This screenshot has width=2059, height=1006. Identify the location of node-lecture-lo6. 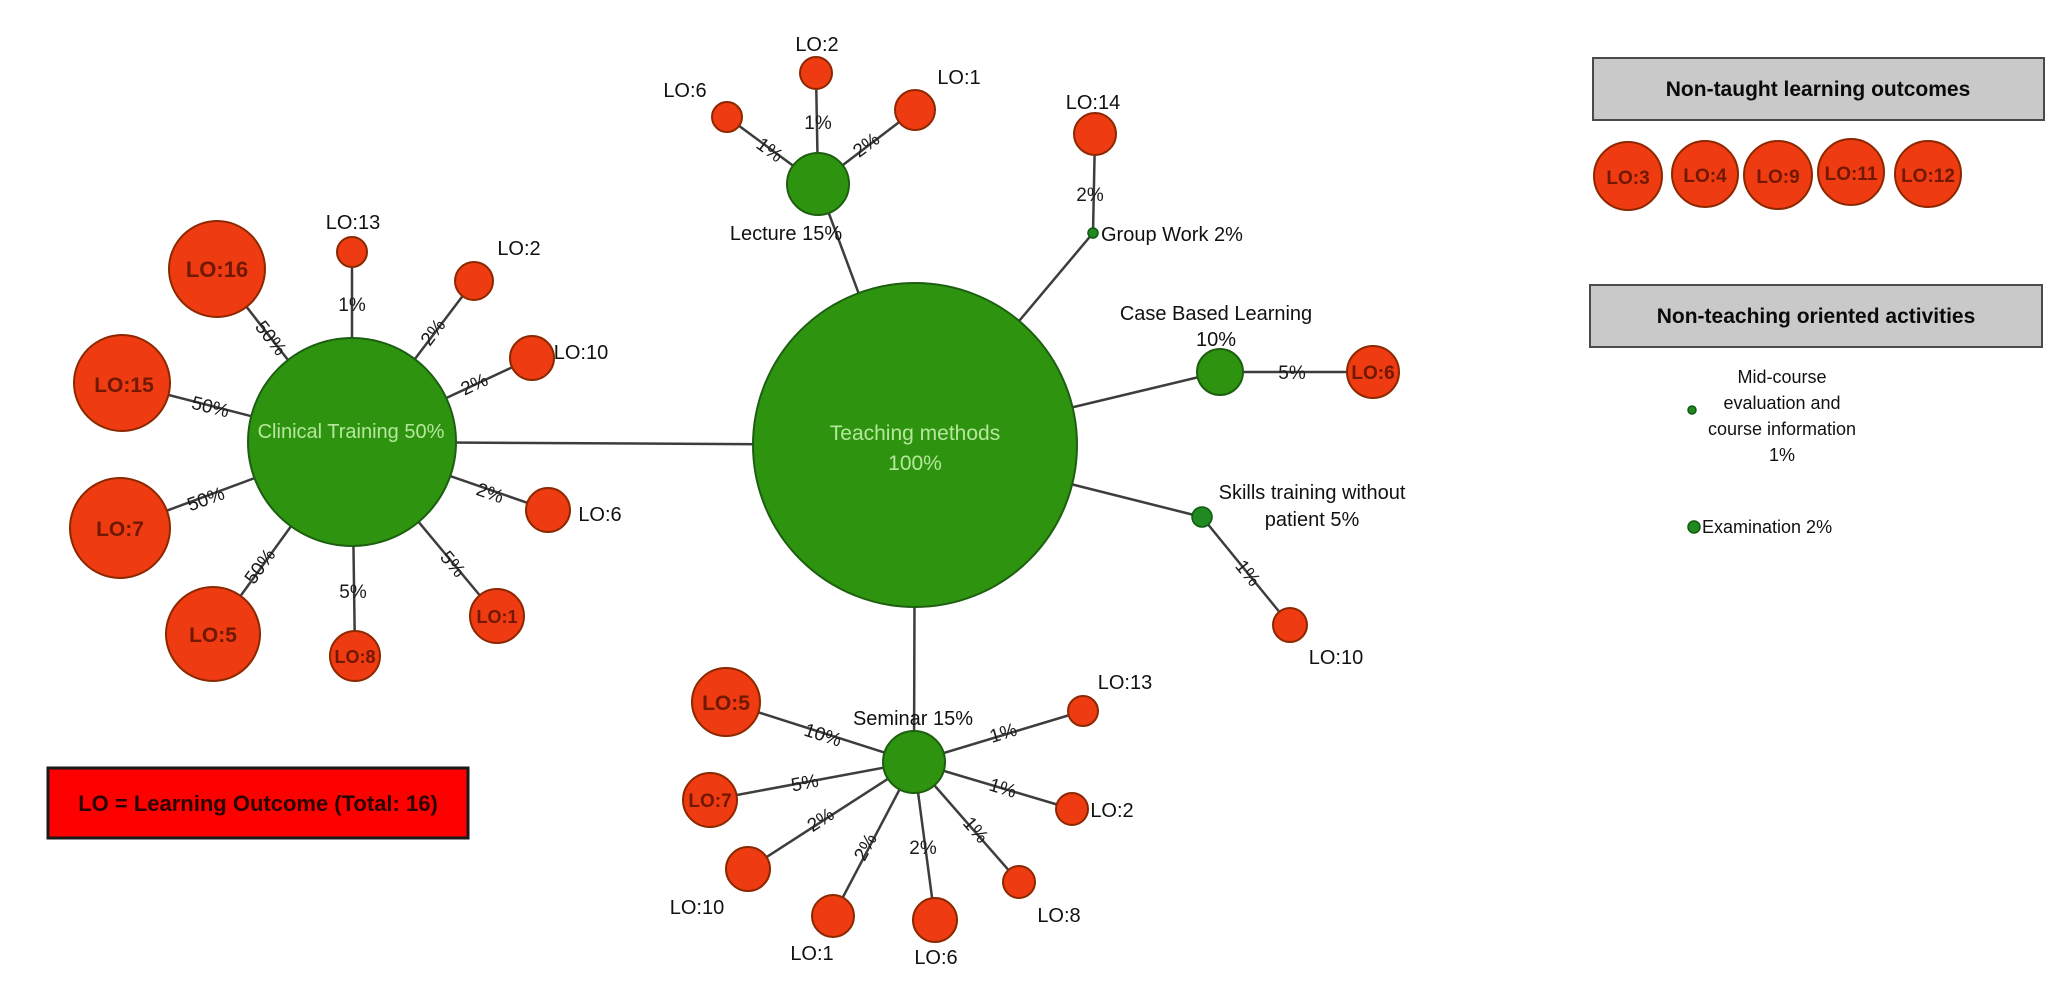
(727, 117).